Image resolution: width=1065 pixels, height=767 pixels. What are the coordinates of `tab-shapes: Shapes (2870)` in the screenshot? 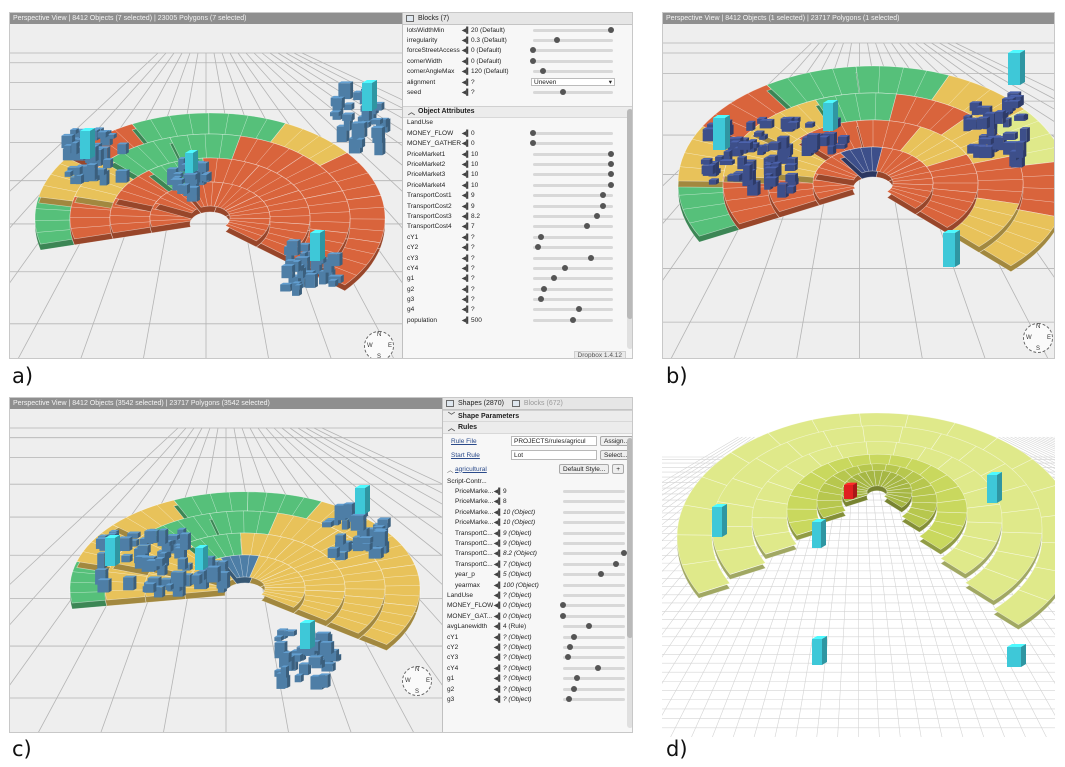 It's located at (481, 403).